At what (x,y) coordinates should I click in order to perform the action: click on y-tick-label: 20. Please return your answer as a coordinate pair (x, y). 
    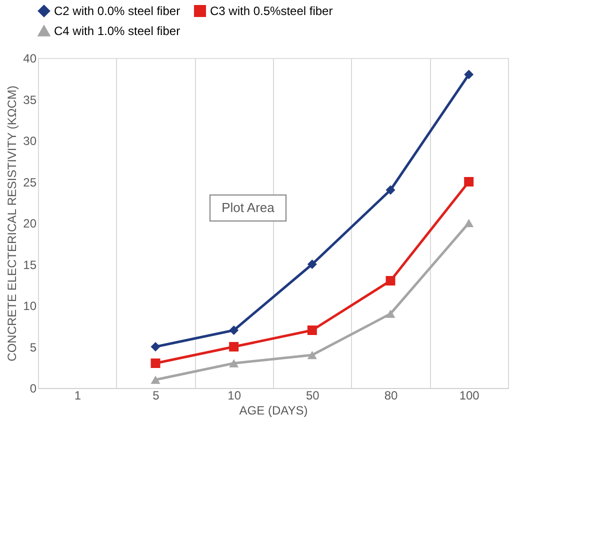
    Looking at the image, I should click on (30, 223).